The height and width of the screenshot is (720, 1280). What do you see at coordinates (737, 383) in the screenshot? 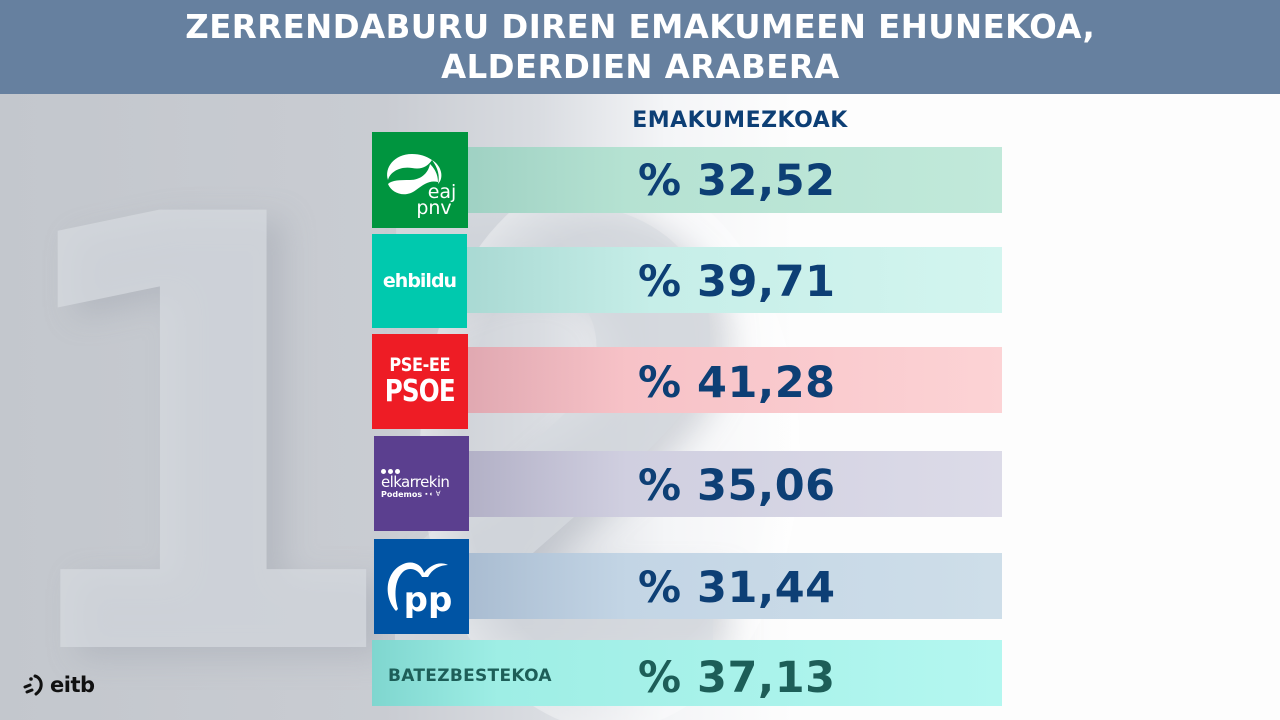
I see `value-label: % 41,28` at bounding box center [737, 383].